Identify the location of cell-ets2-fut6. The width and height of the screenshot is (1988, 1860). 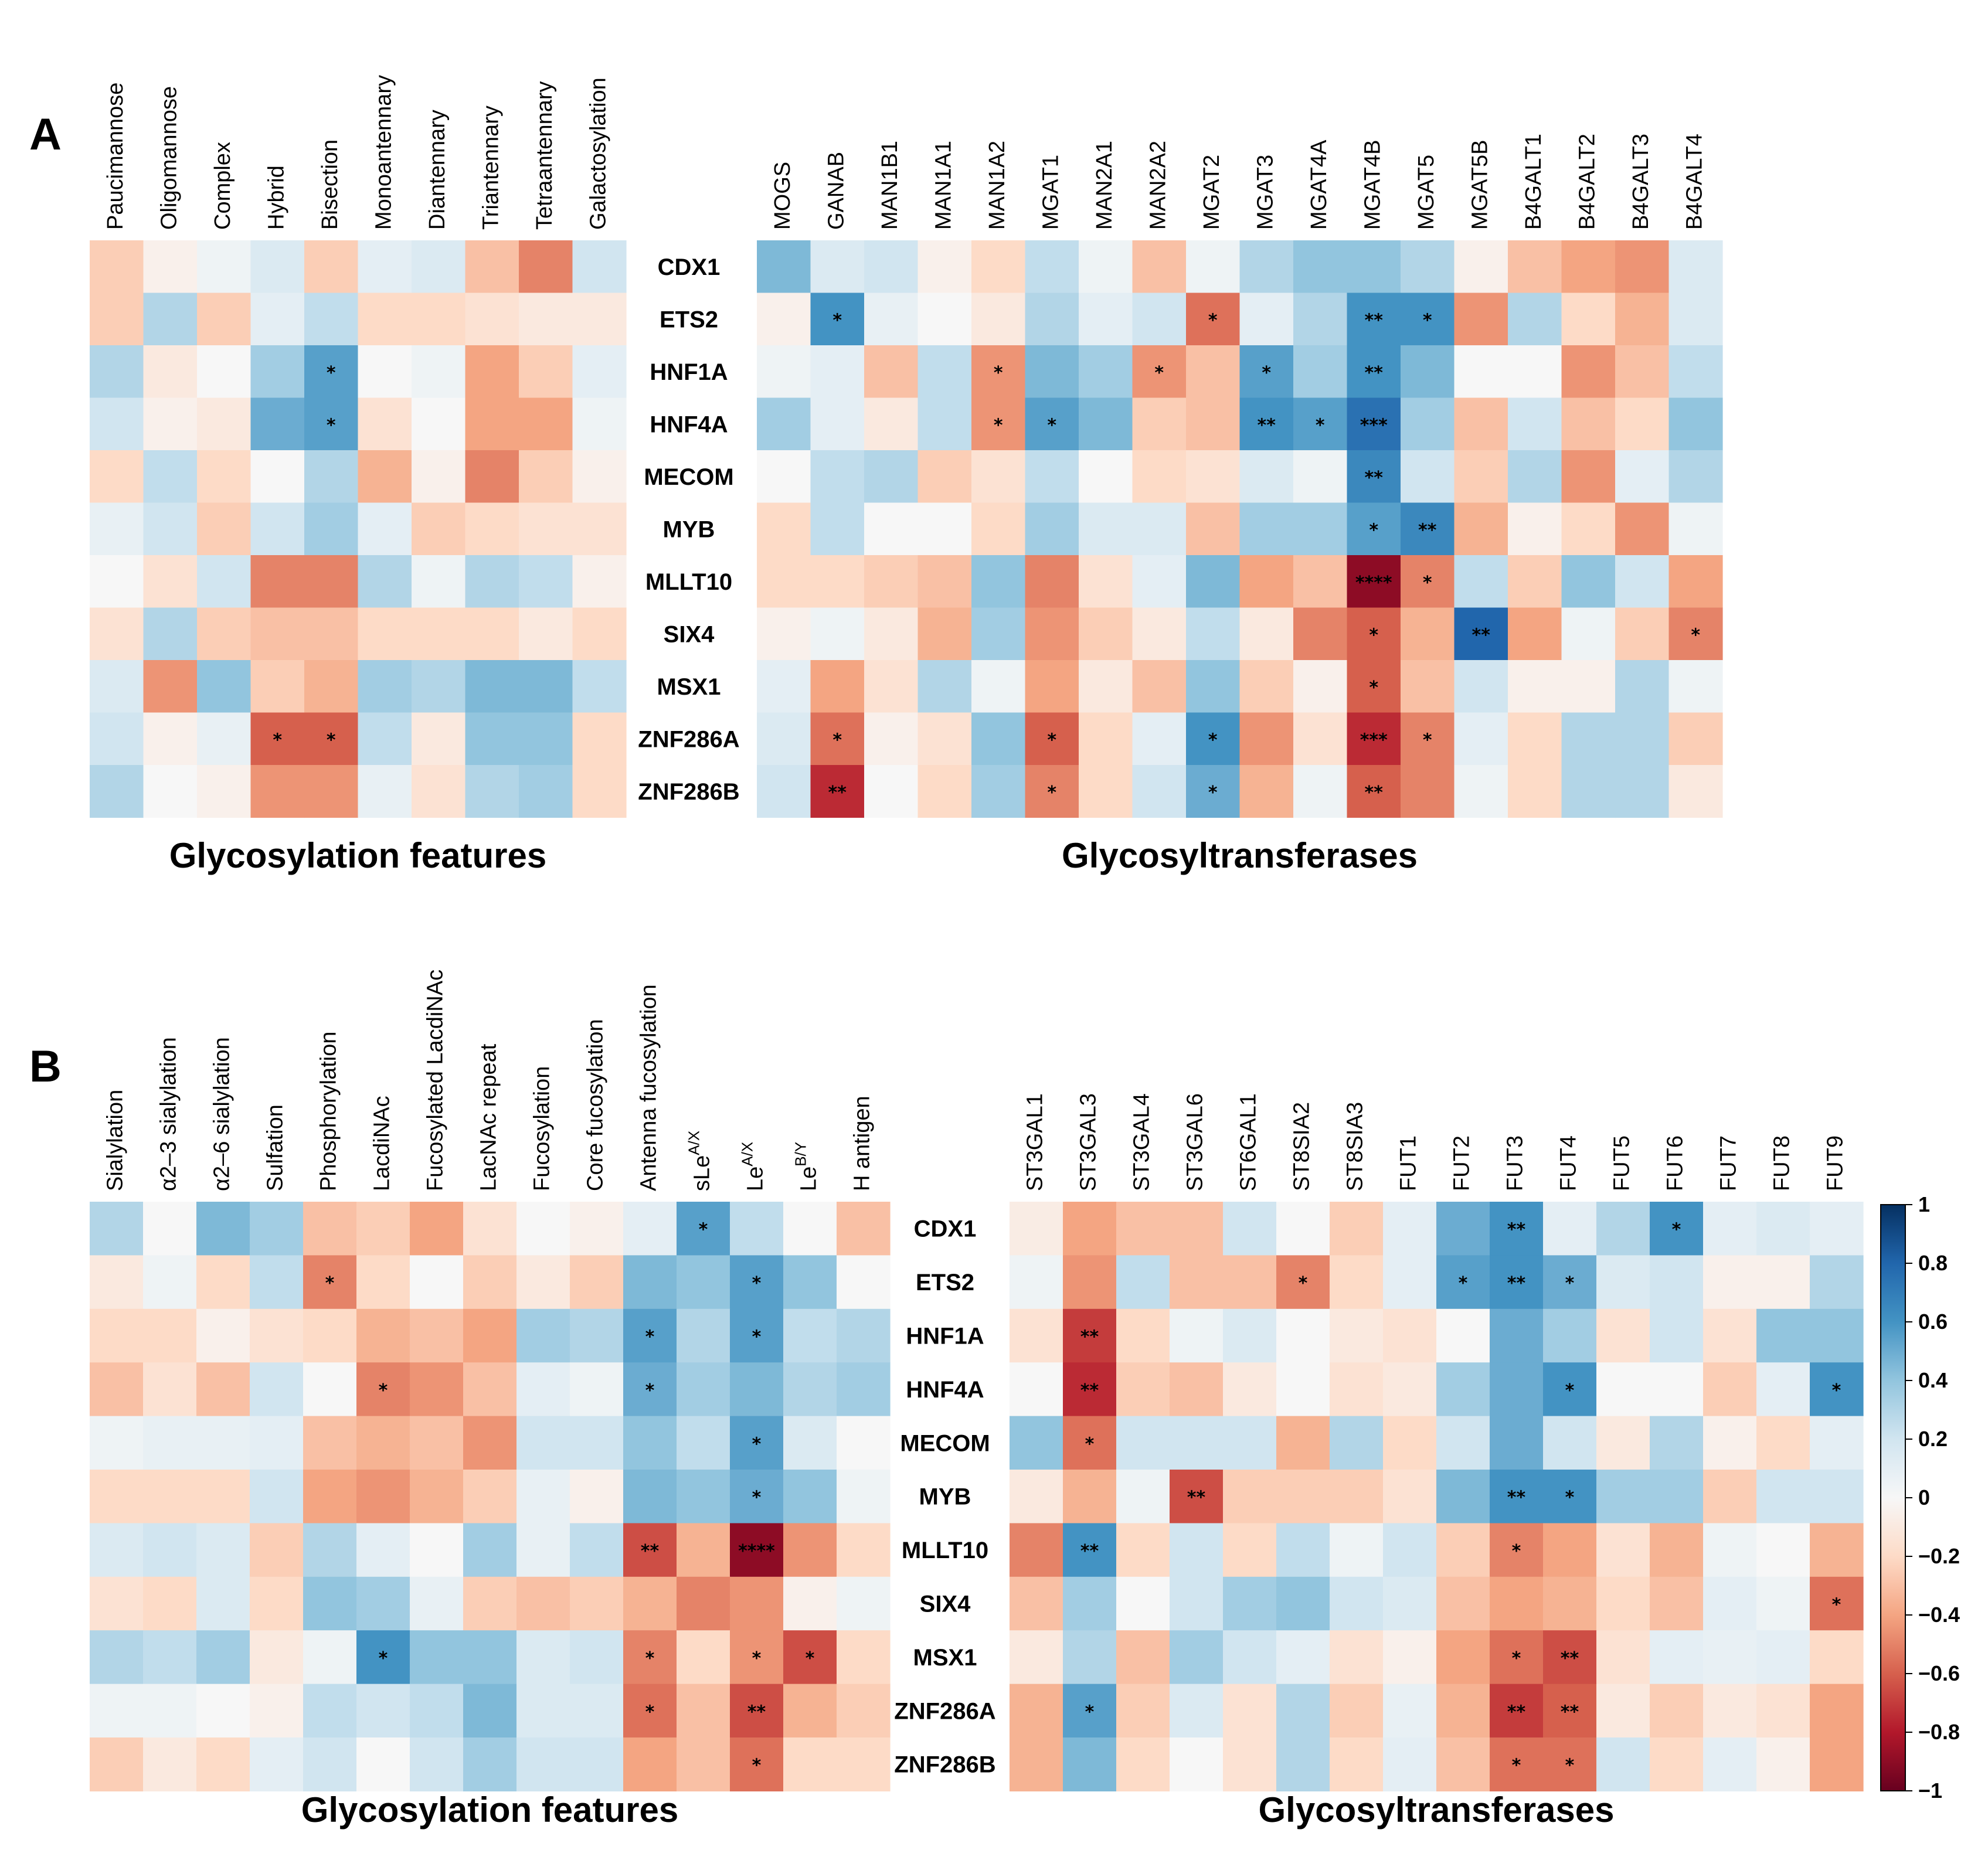
(1677, 1282).